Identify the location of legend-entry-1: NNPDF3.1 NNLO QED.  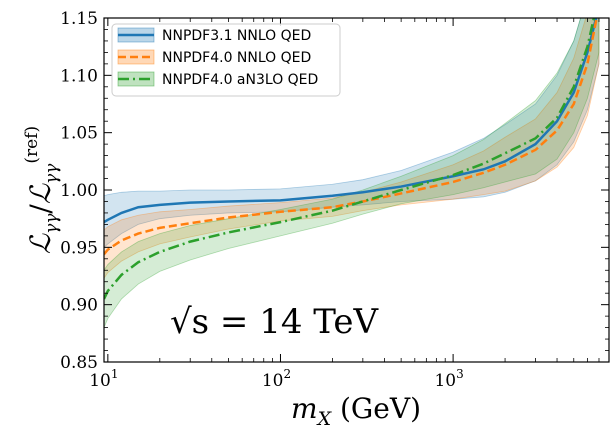
(214, 35).